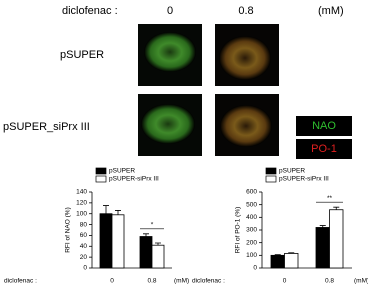 Image resolution: width=368 pixels, height=292 pixels. What do you see at coordinates (170, 11) in the screenshot?
I see `dose-label: 0` at bounding box center [170, 11].